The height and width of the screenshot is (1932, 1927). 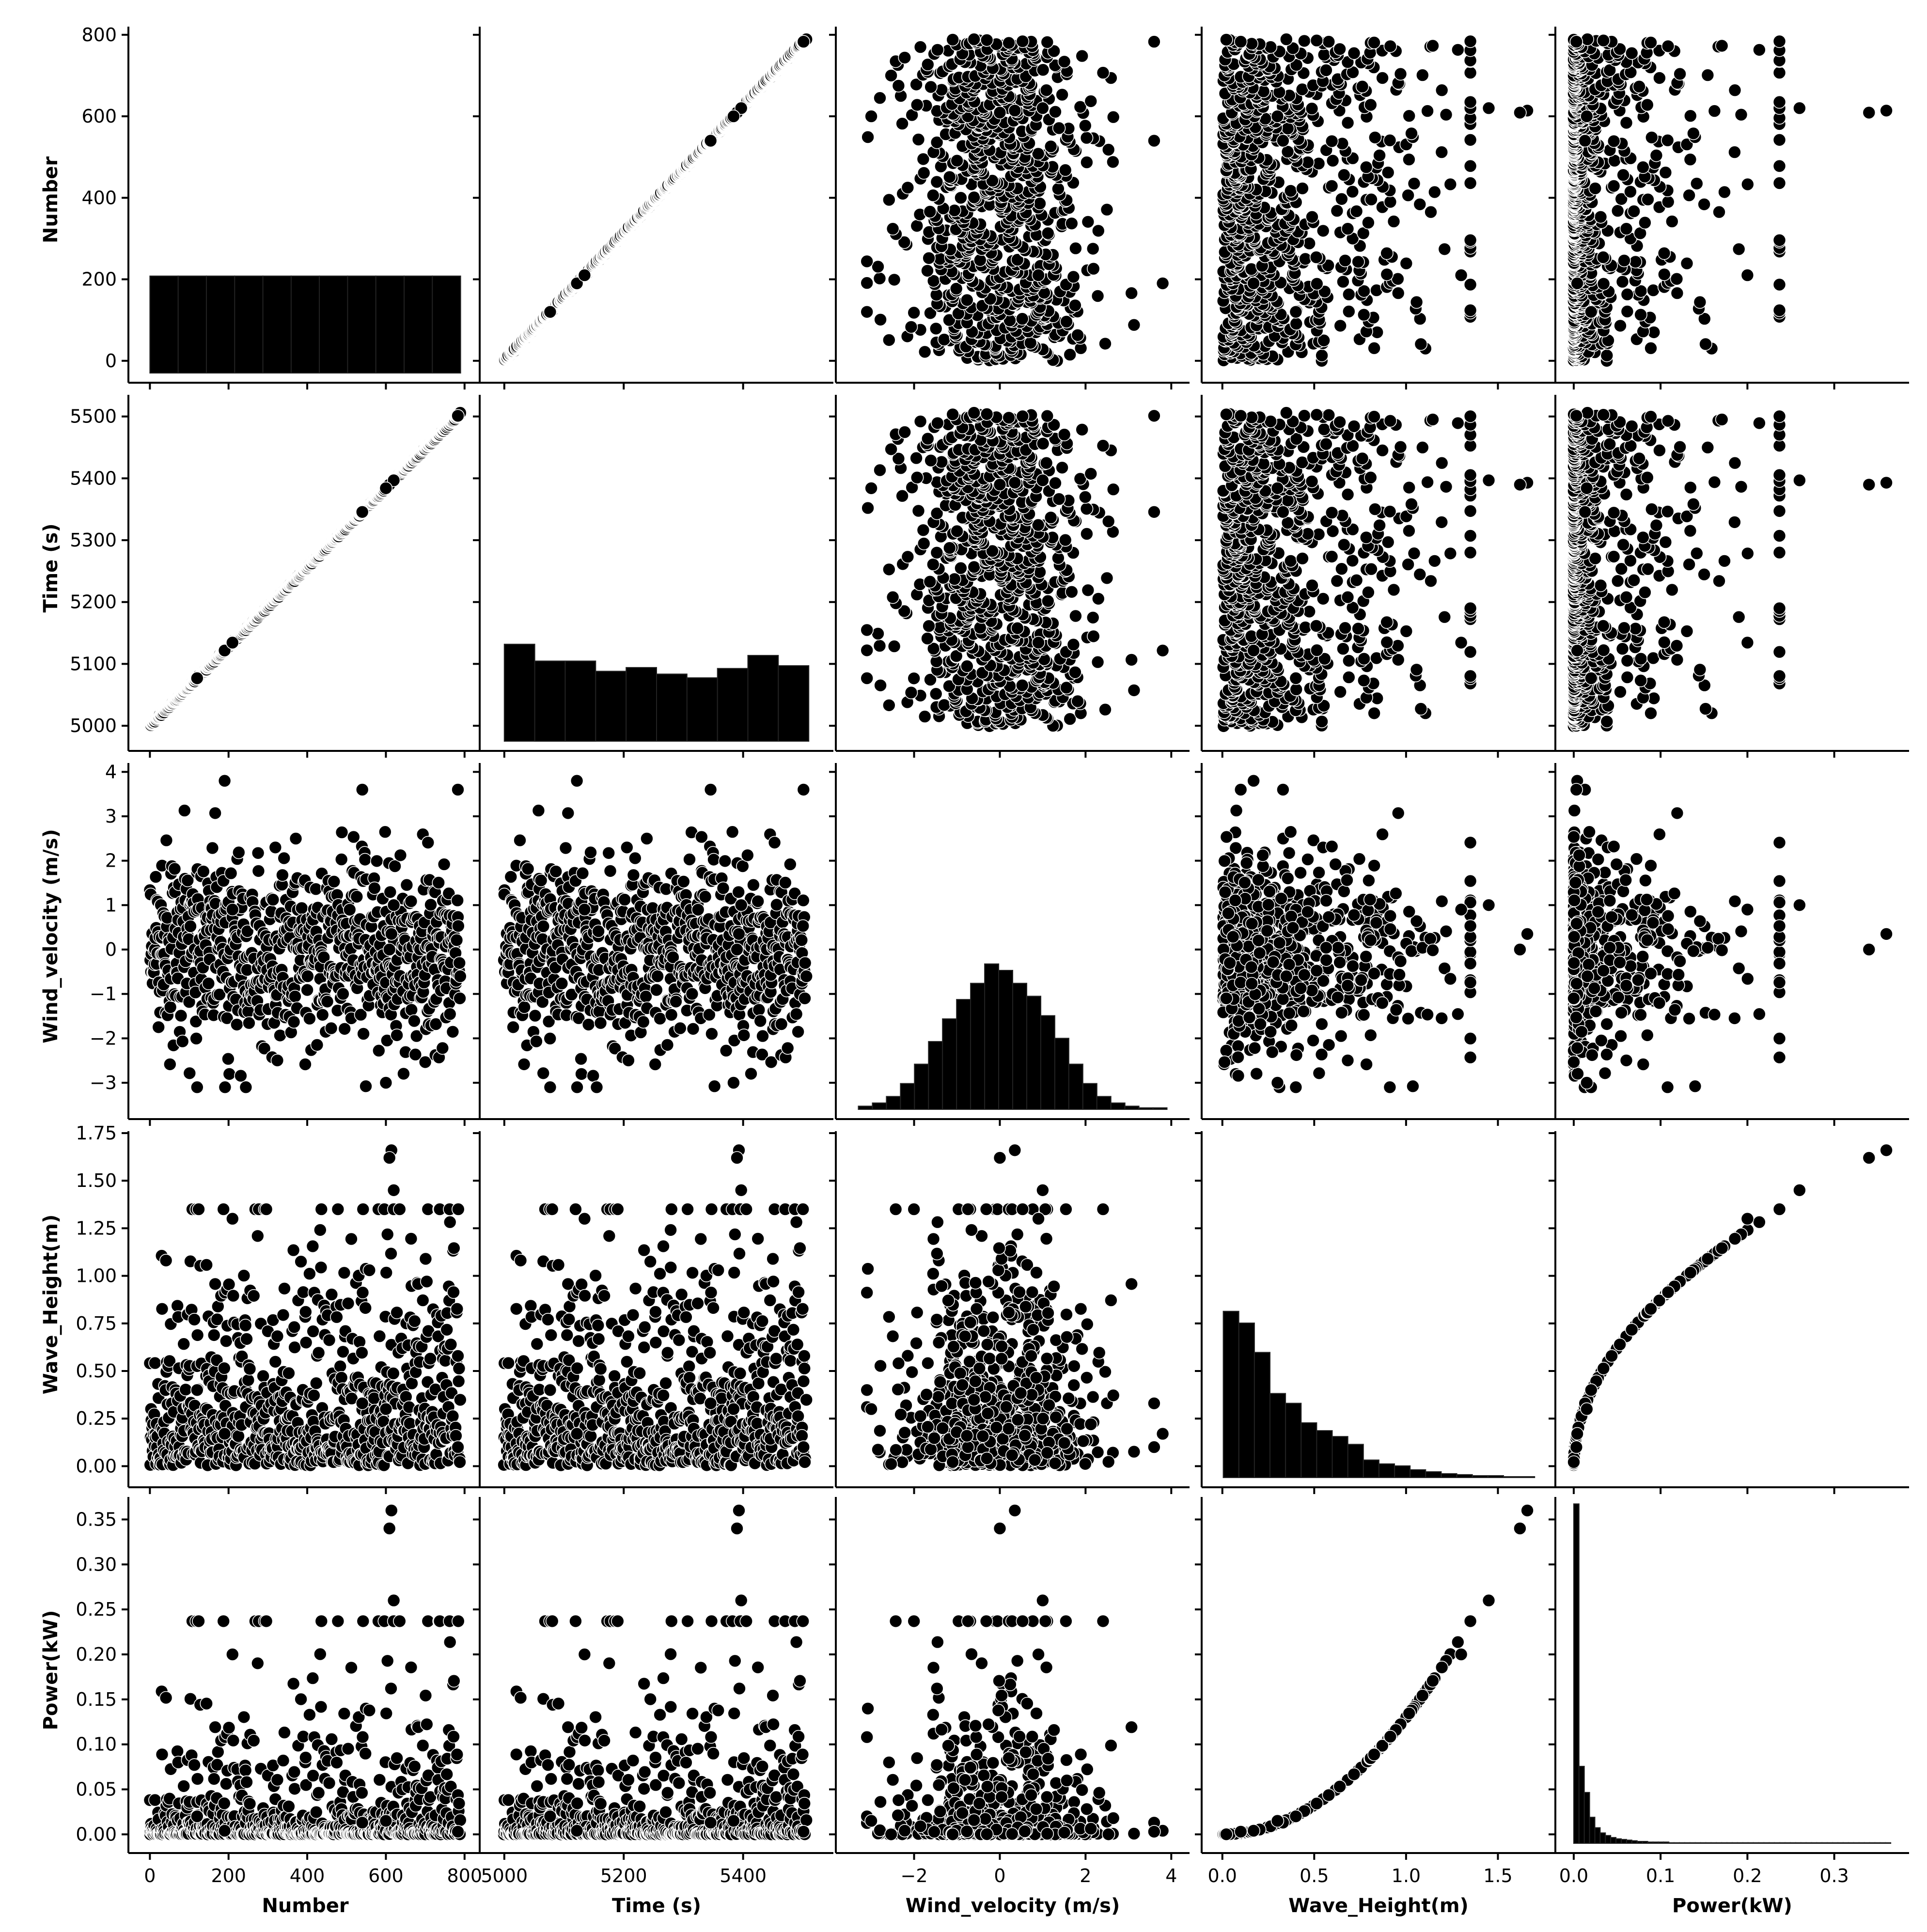 I want to click on panel-Number-vs-Time, so click(x=653, y=208).